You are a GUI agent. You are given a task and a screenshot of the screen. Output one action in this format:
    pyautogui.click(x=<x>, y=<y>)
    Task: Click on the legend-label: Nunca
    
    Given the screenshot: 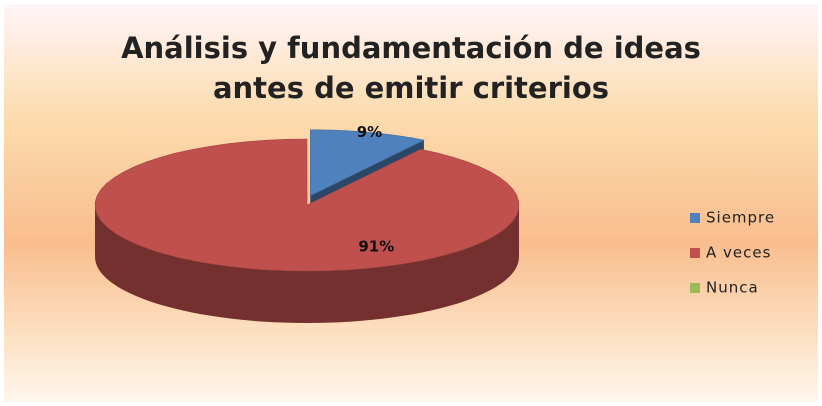 What is the action you would take?
    pyautogui.click(x=732, y=288)
    